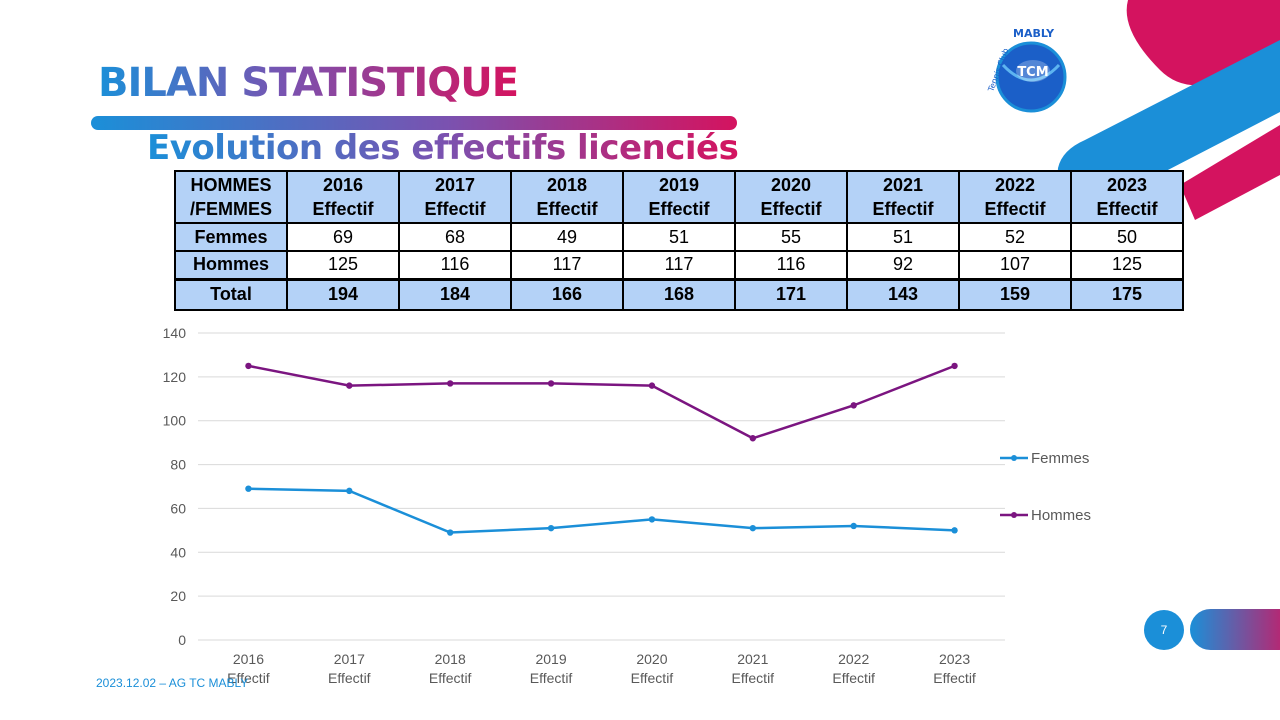  I want to click on table-row-label: Hommes, so click(231, 265).